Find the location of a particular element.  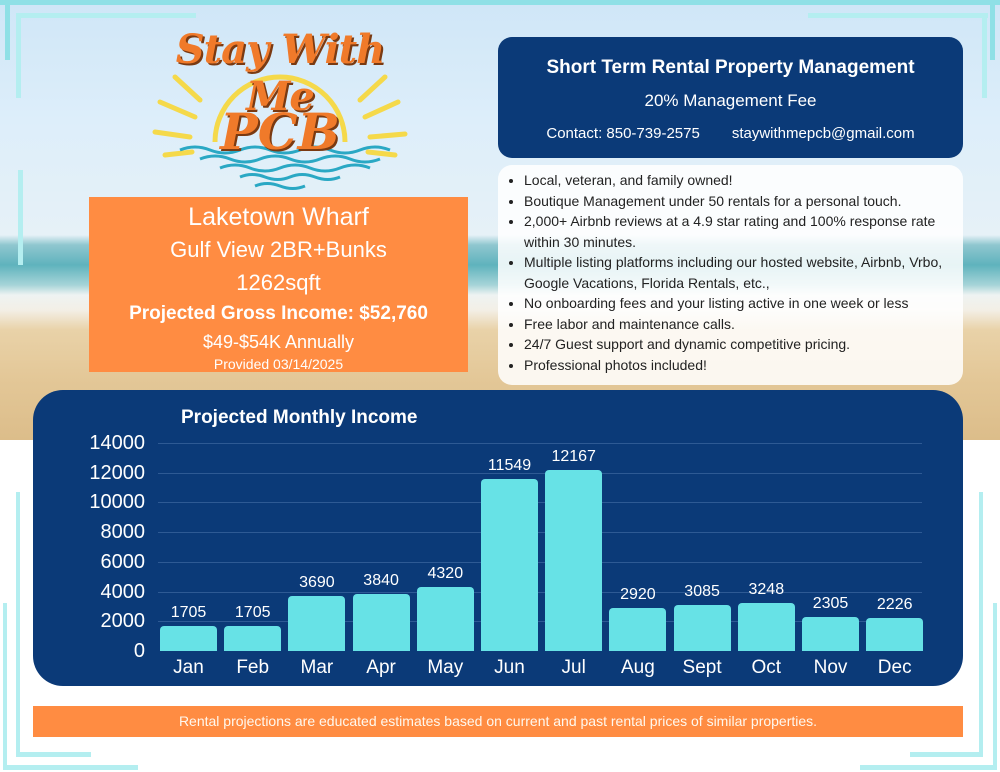

property-size: 1262sqft is located at coordinates (278, 282).